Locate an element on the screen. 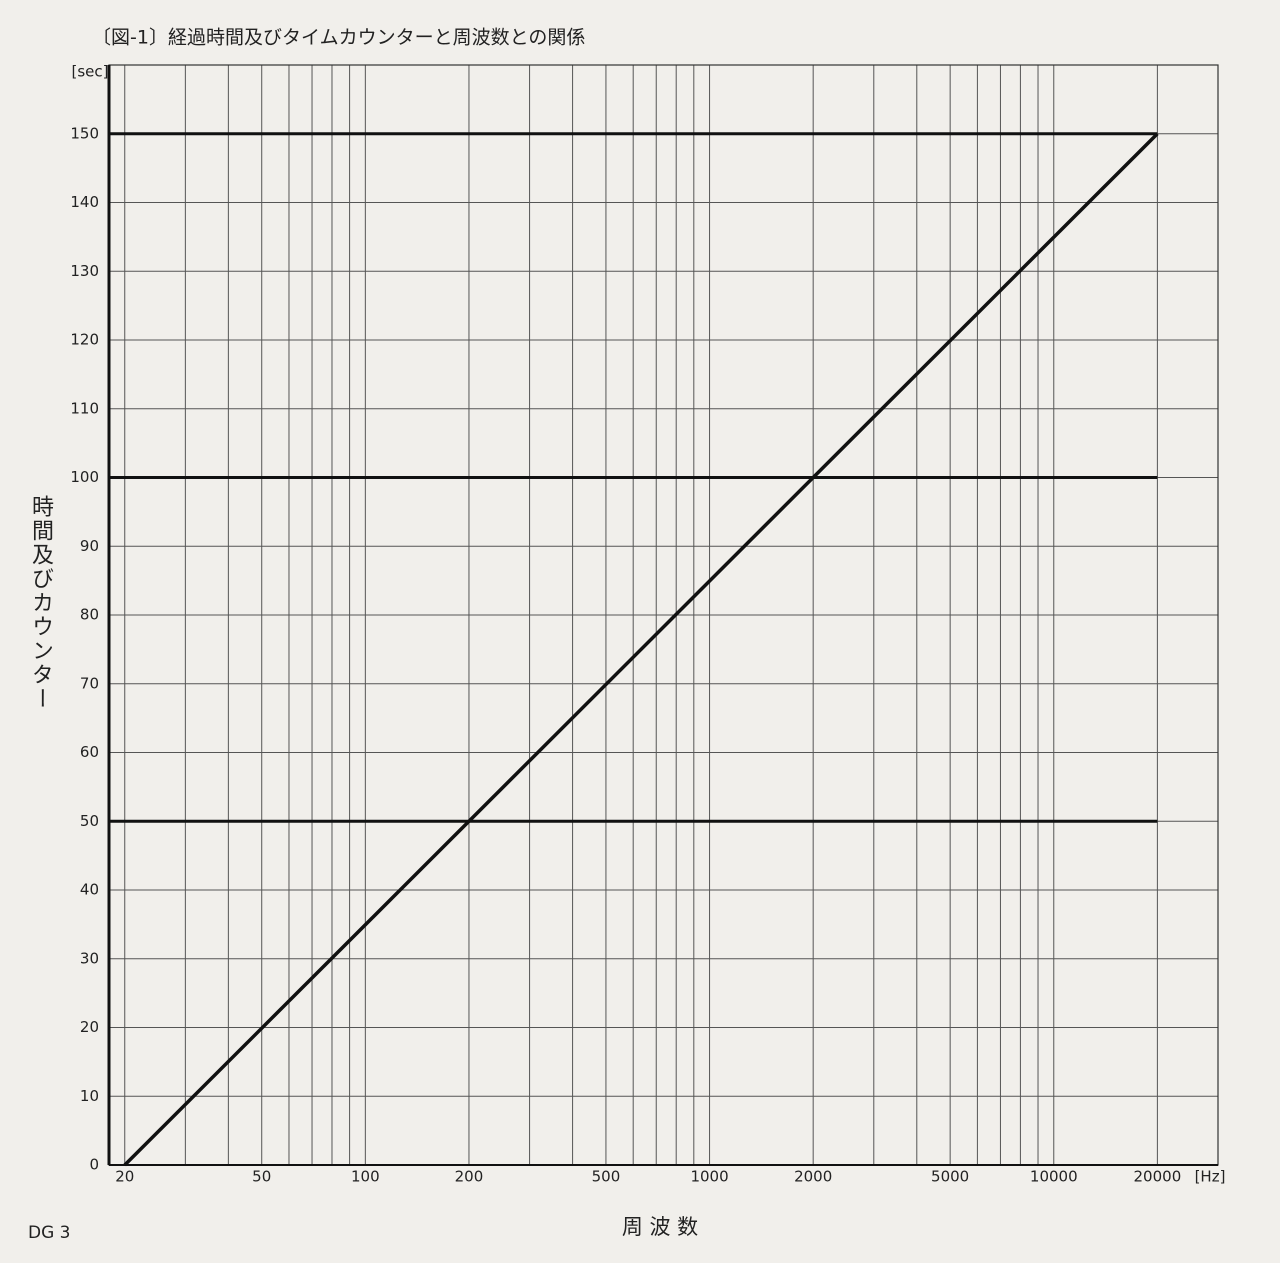 The image size is (1280, 1263). y-tick-label: 110 is located at coordinates (84, 408).